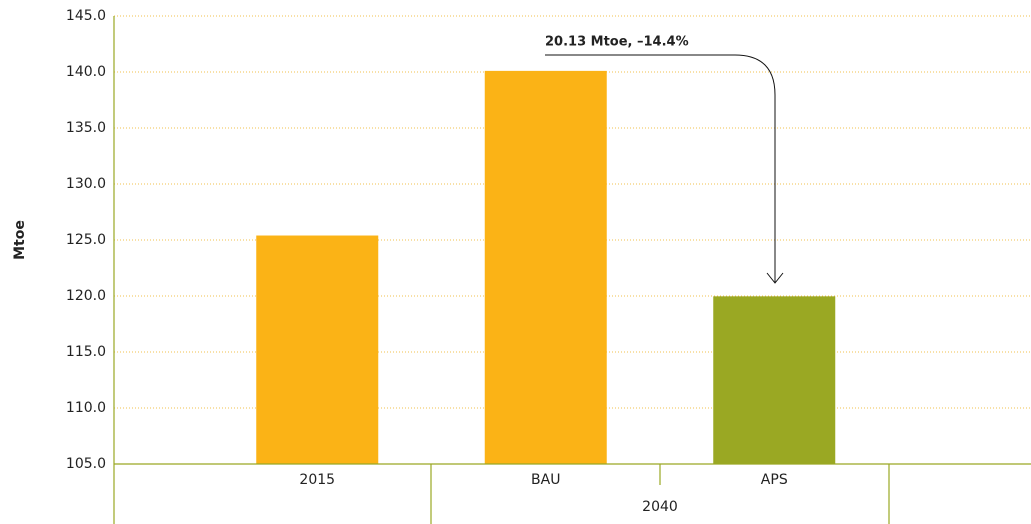  Describe the element at coordinates (86, 184) in the screenshot. I see `y-tick-label: 130.0` at that location.